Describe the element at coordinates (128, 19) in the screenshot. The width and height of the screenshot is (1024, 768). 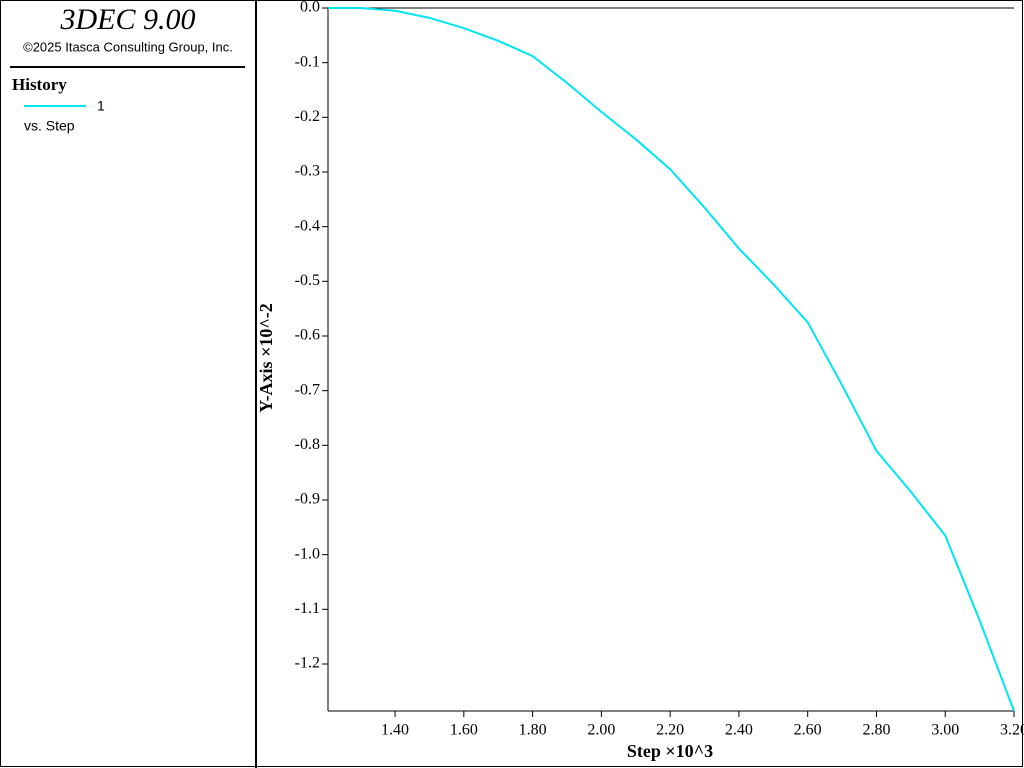
I see `app-title: 3DEC 9.00` at that location.